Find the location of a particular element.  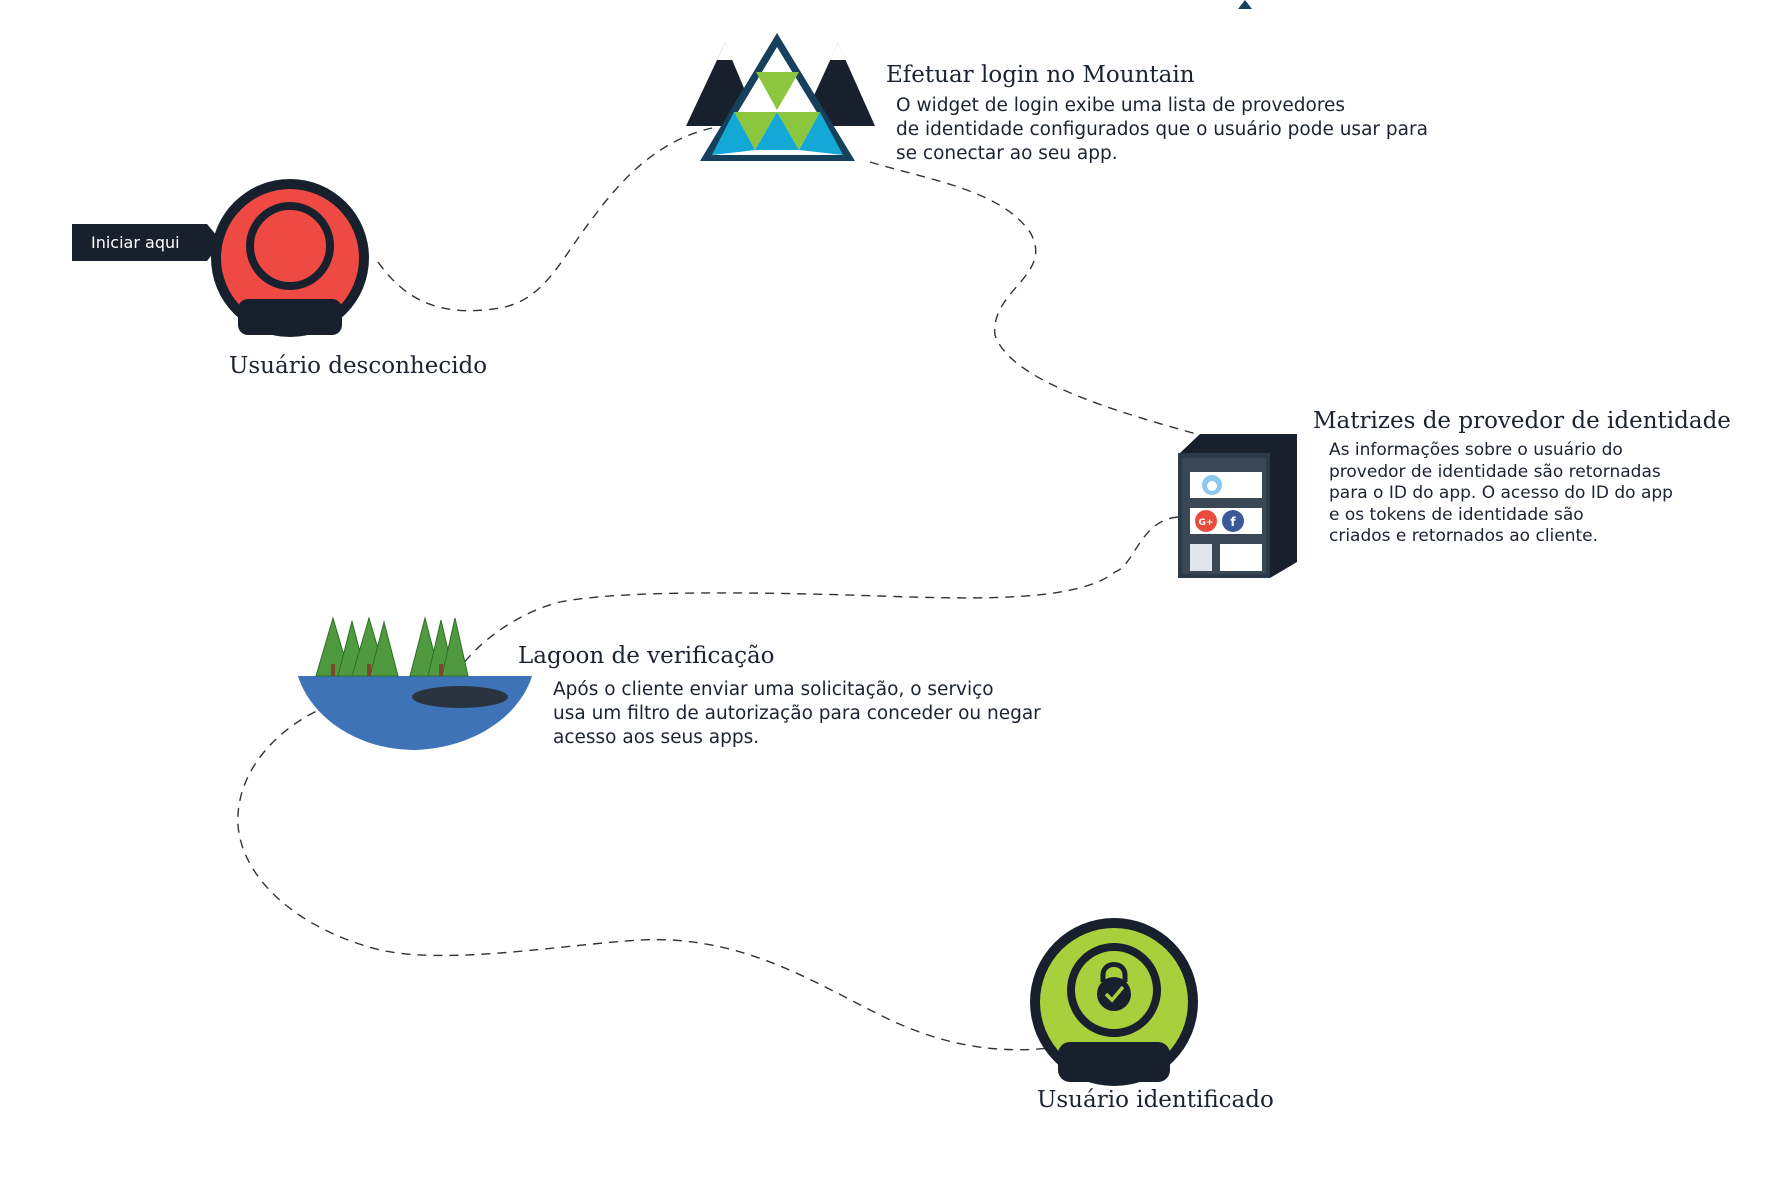

svg-text: G+ is located at coordinates (1206, 523).